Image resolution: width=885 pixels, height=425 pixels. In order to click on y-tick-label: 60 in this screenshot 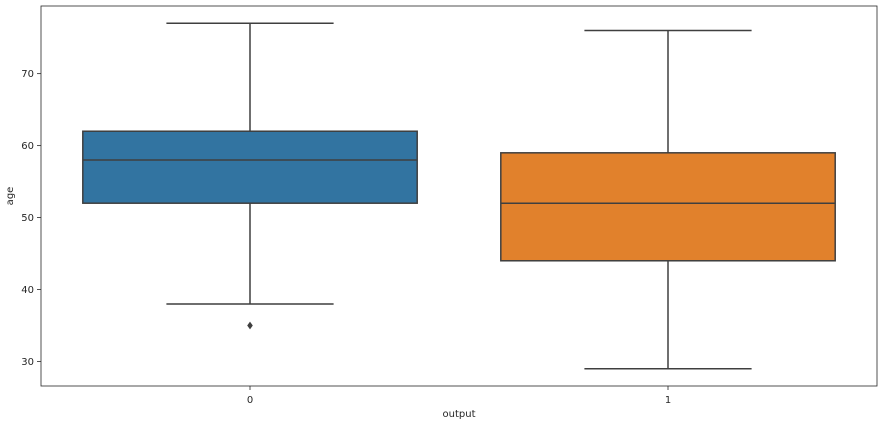, I will do `click(27, 146)`.